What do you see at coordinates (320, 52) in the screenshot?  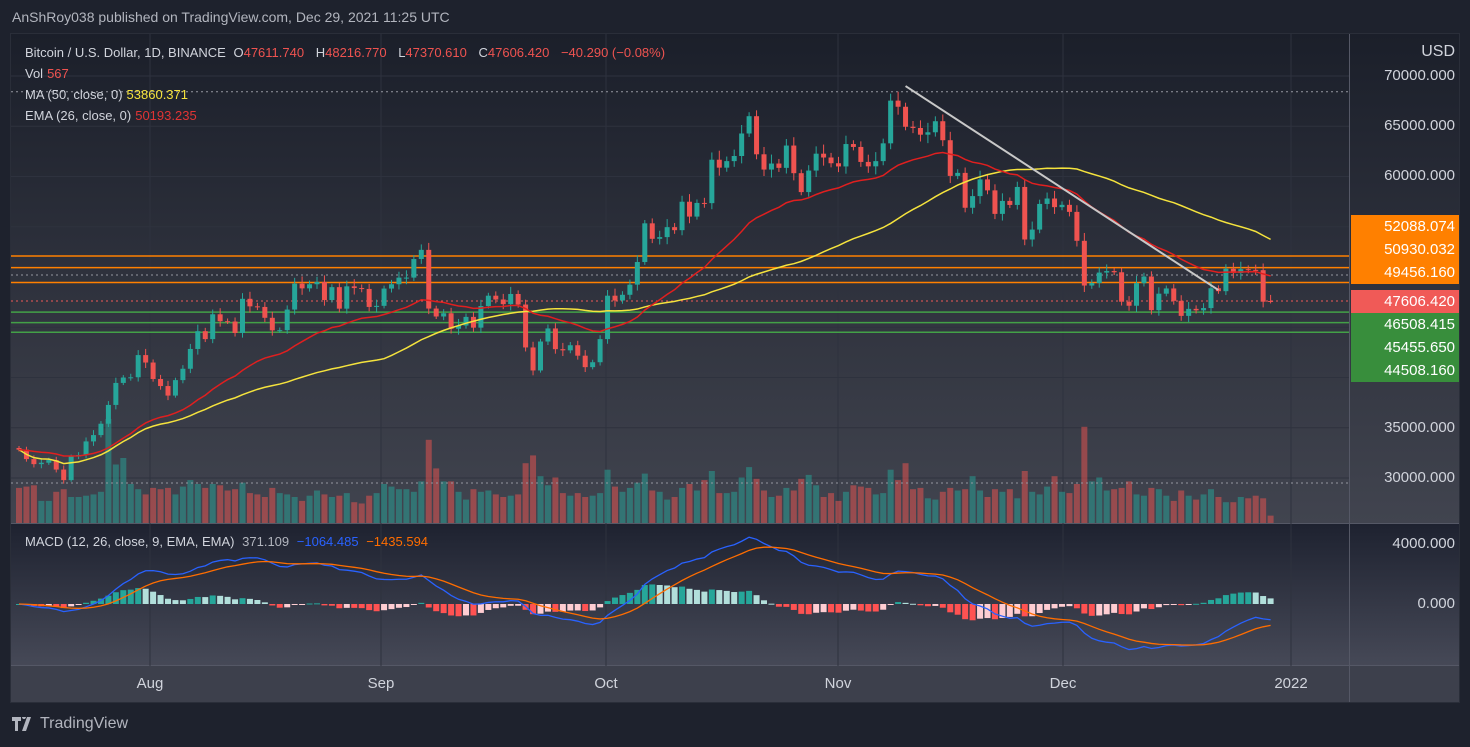 I see `high-label: H` at bounding box center [320, 52].